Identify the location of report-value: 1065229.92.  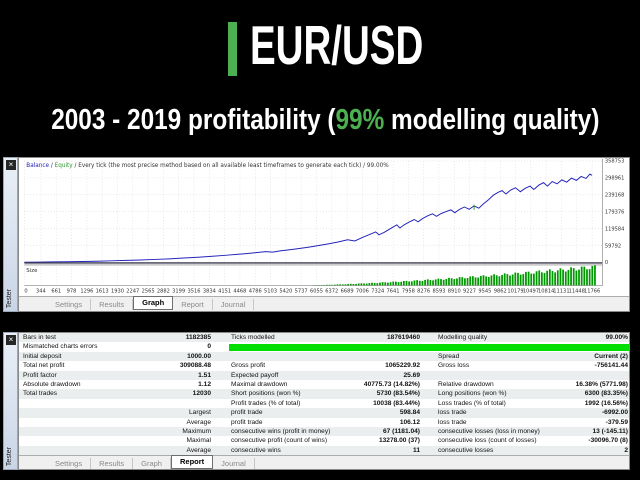
(402, 366).